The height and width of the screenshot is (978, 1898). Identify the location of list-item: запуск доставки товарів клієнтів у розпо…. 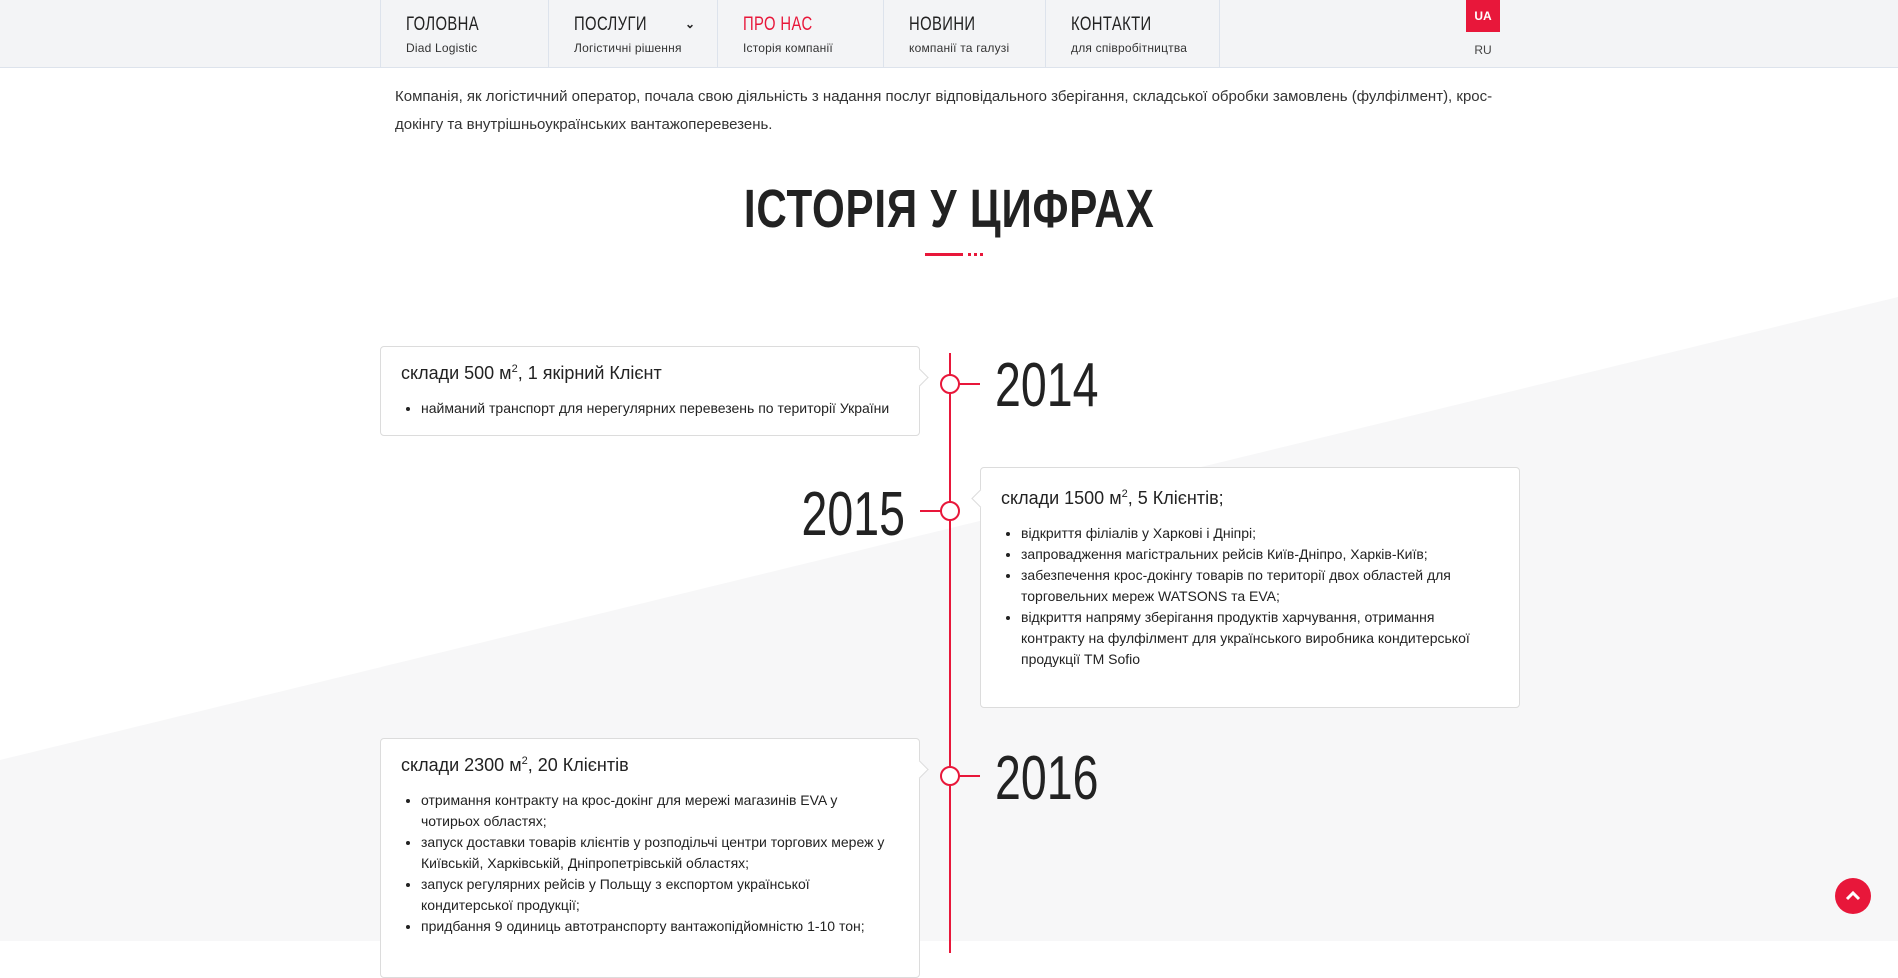
(660, 853).